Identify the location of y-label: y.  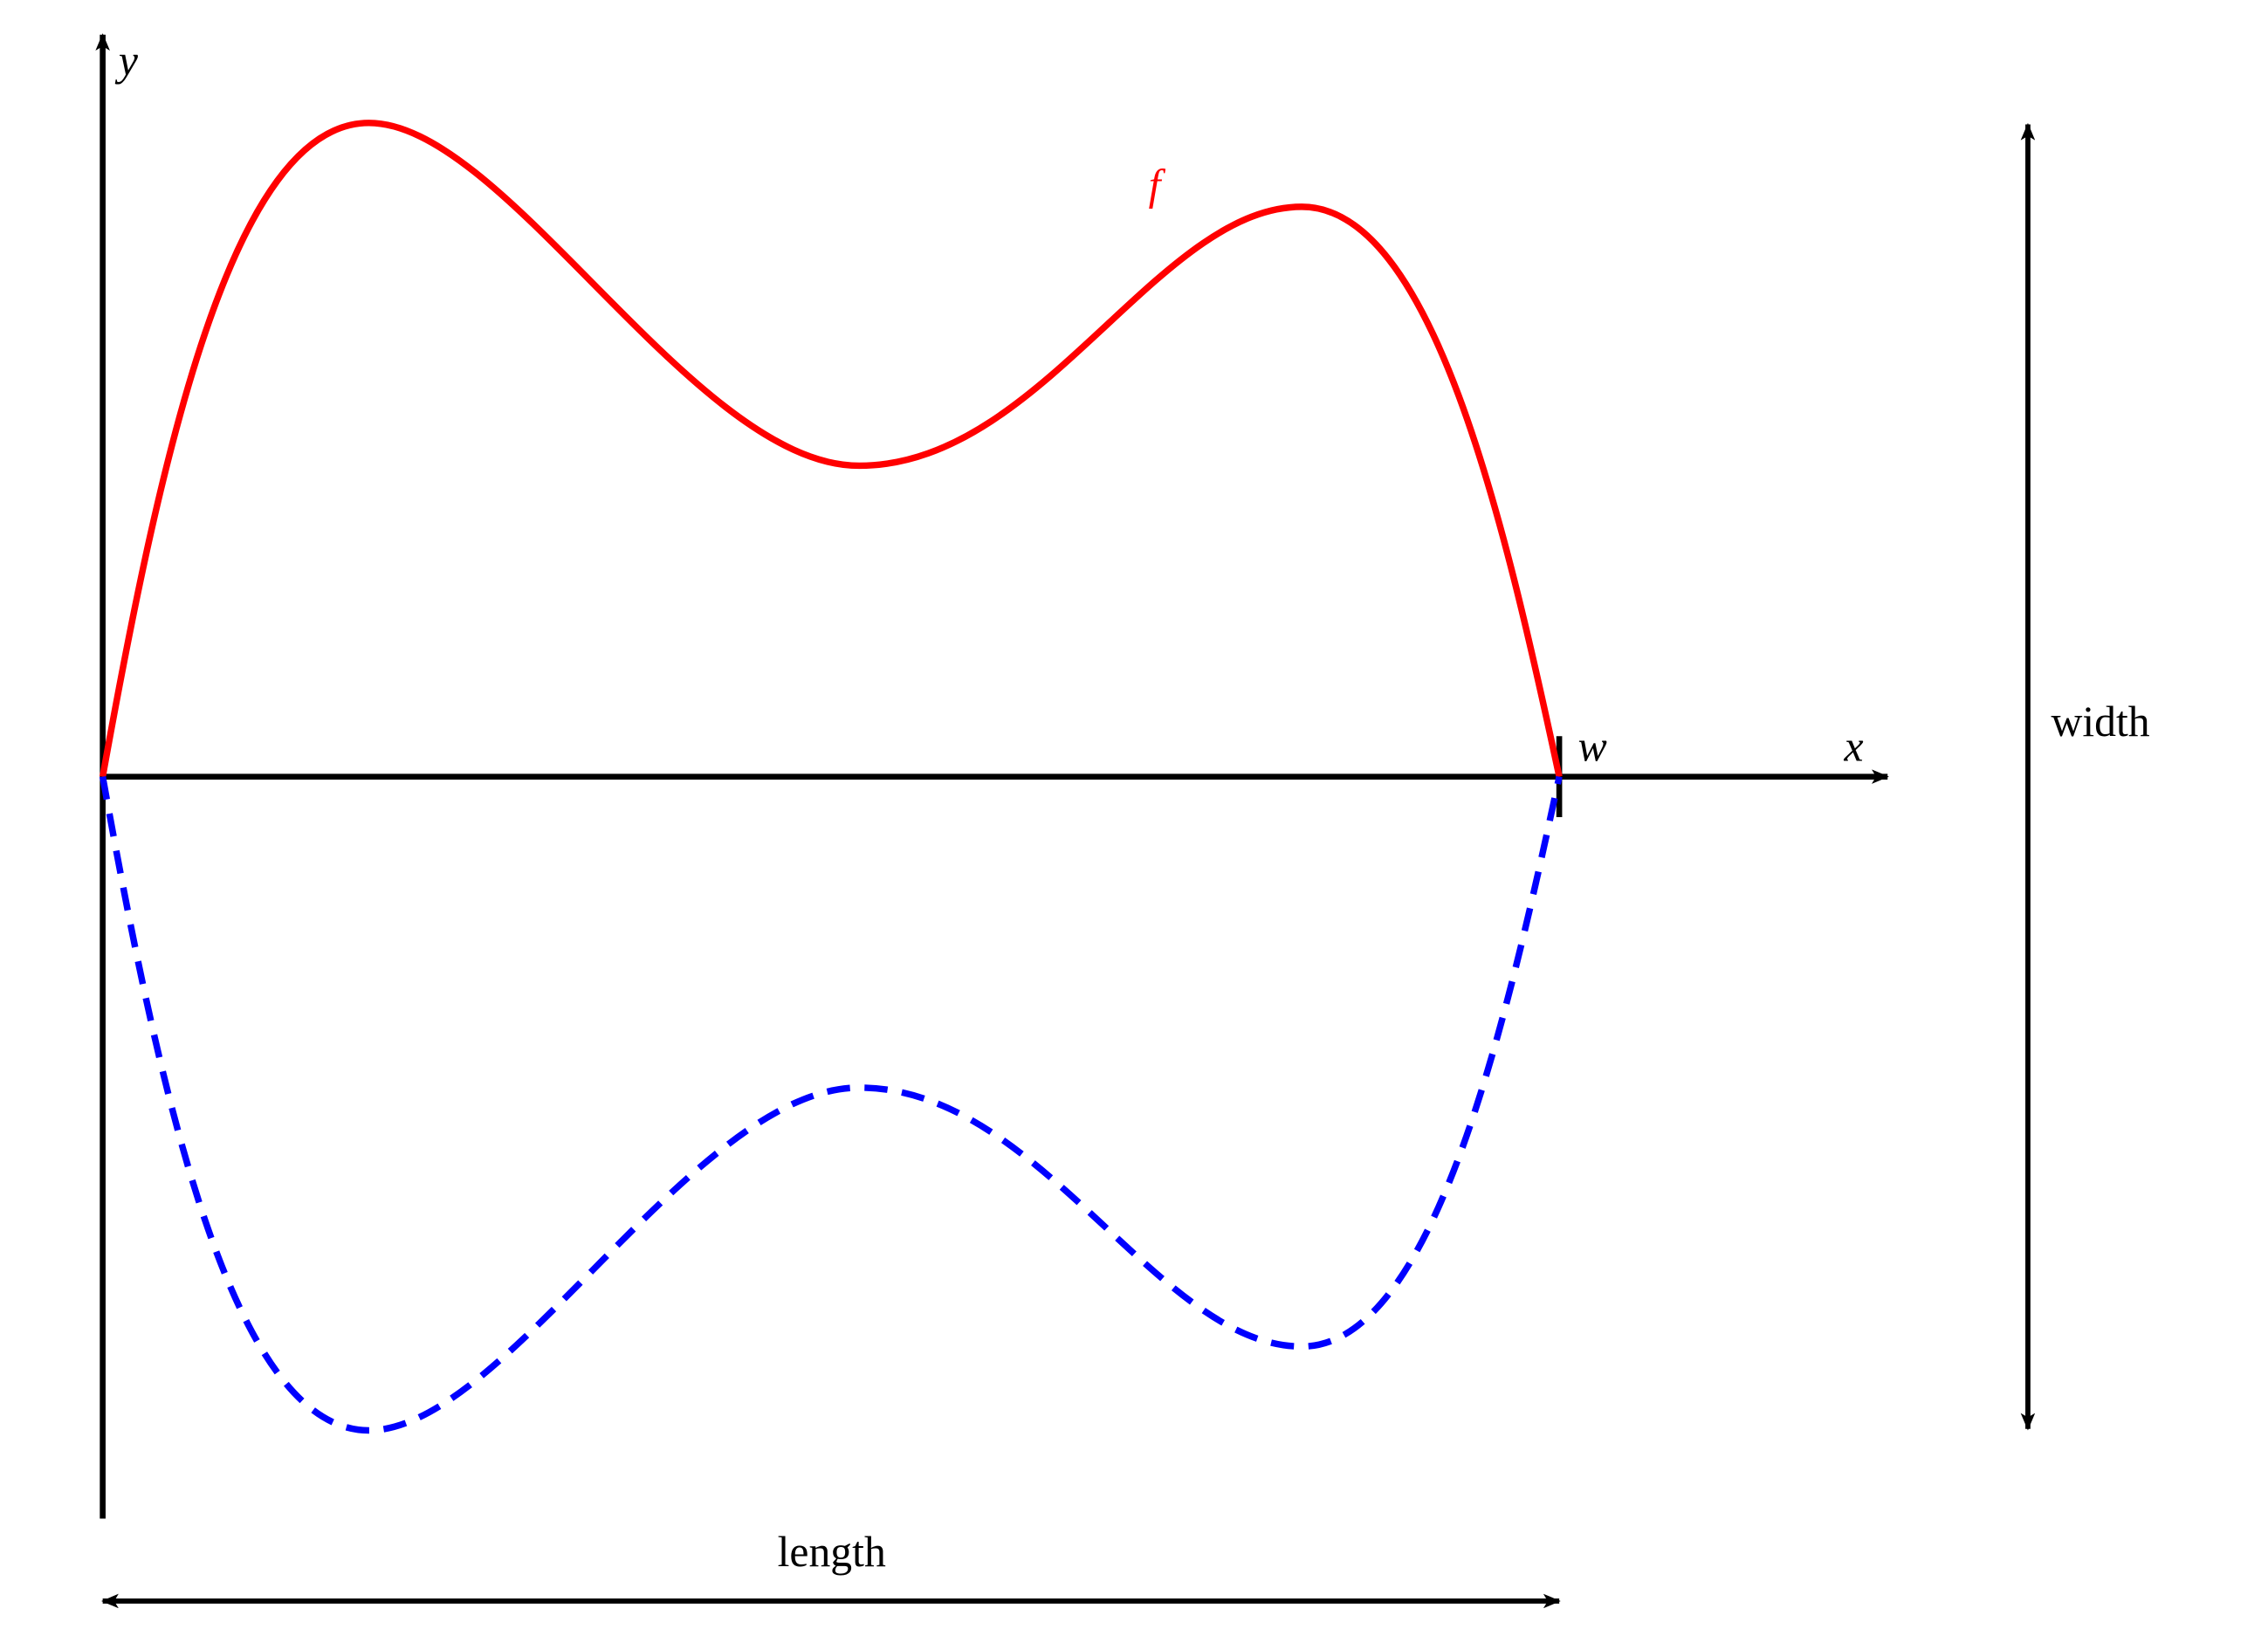
(126, 61).